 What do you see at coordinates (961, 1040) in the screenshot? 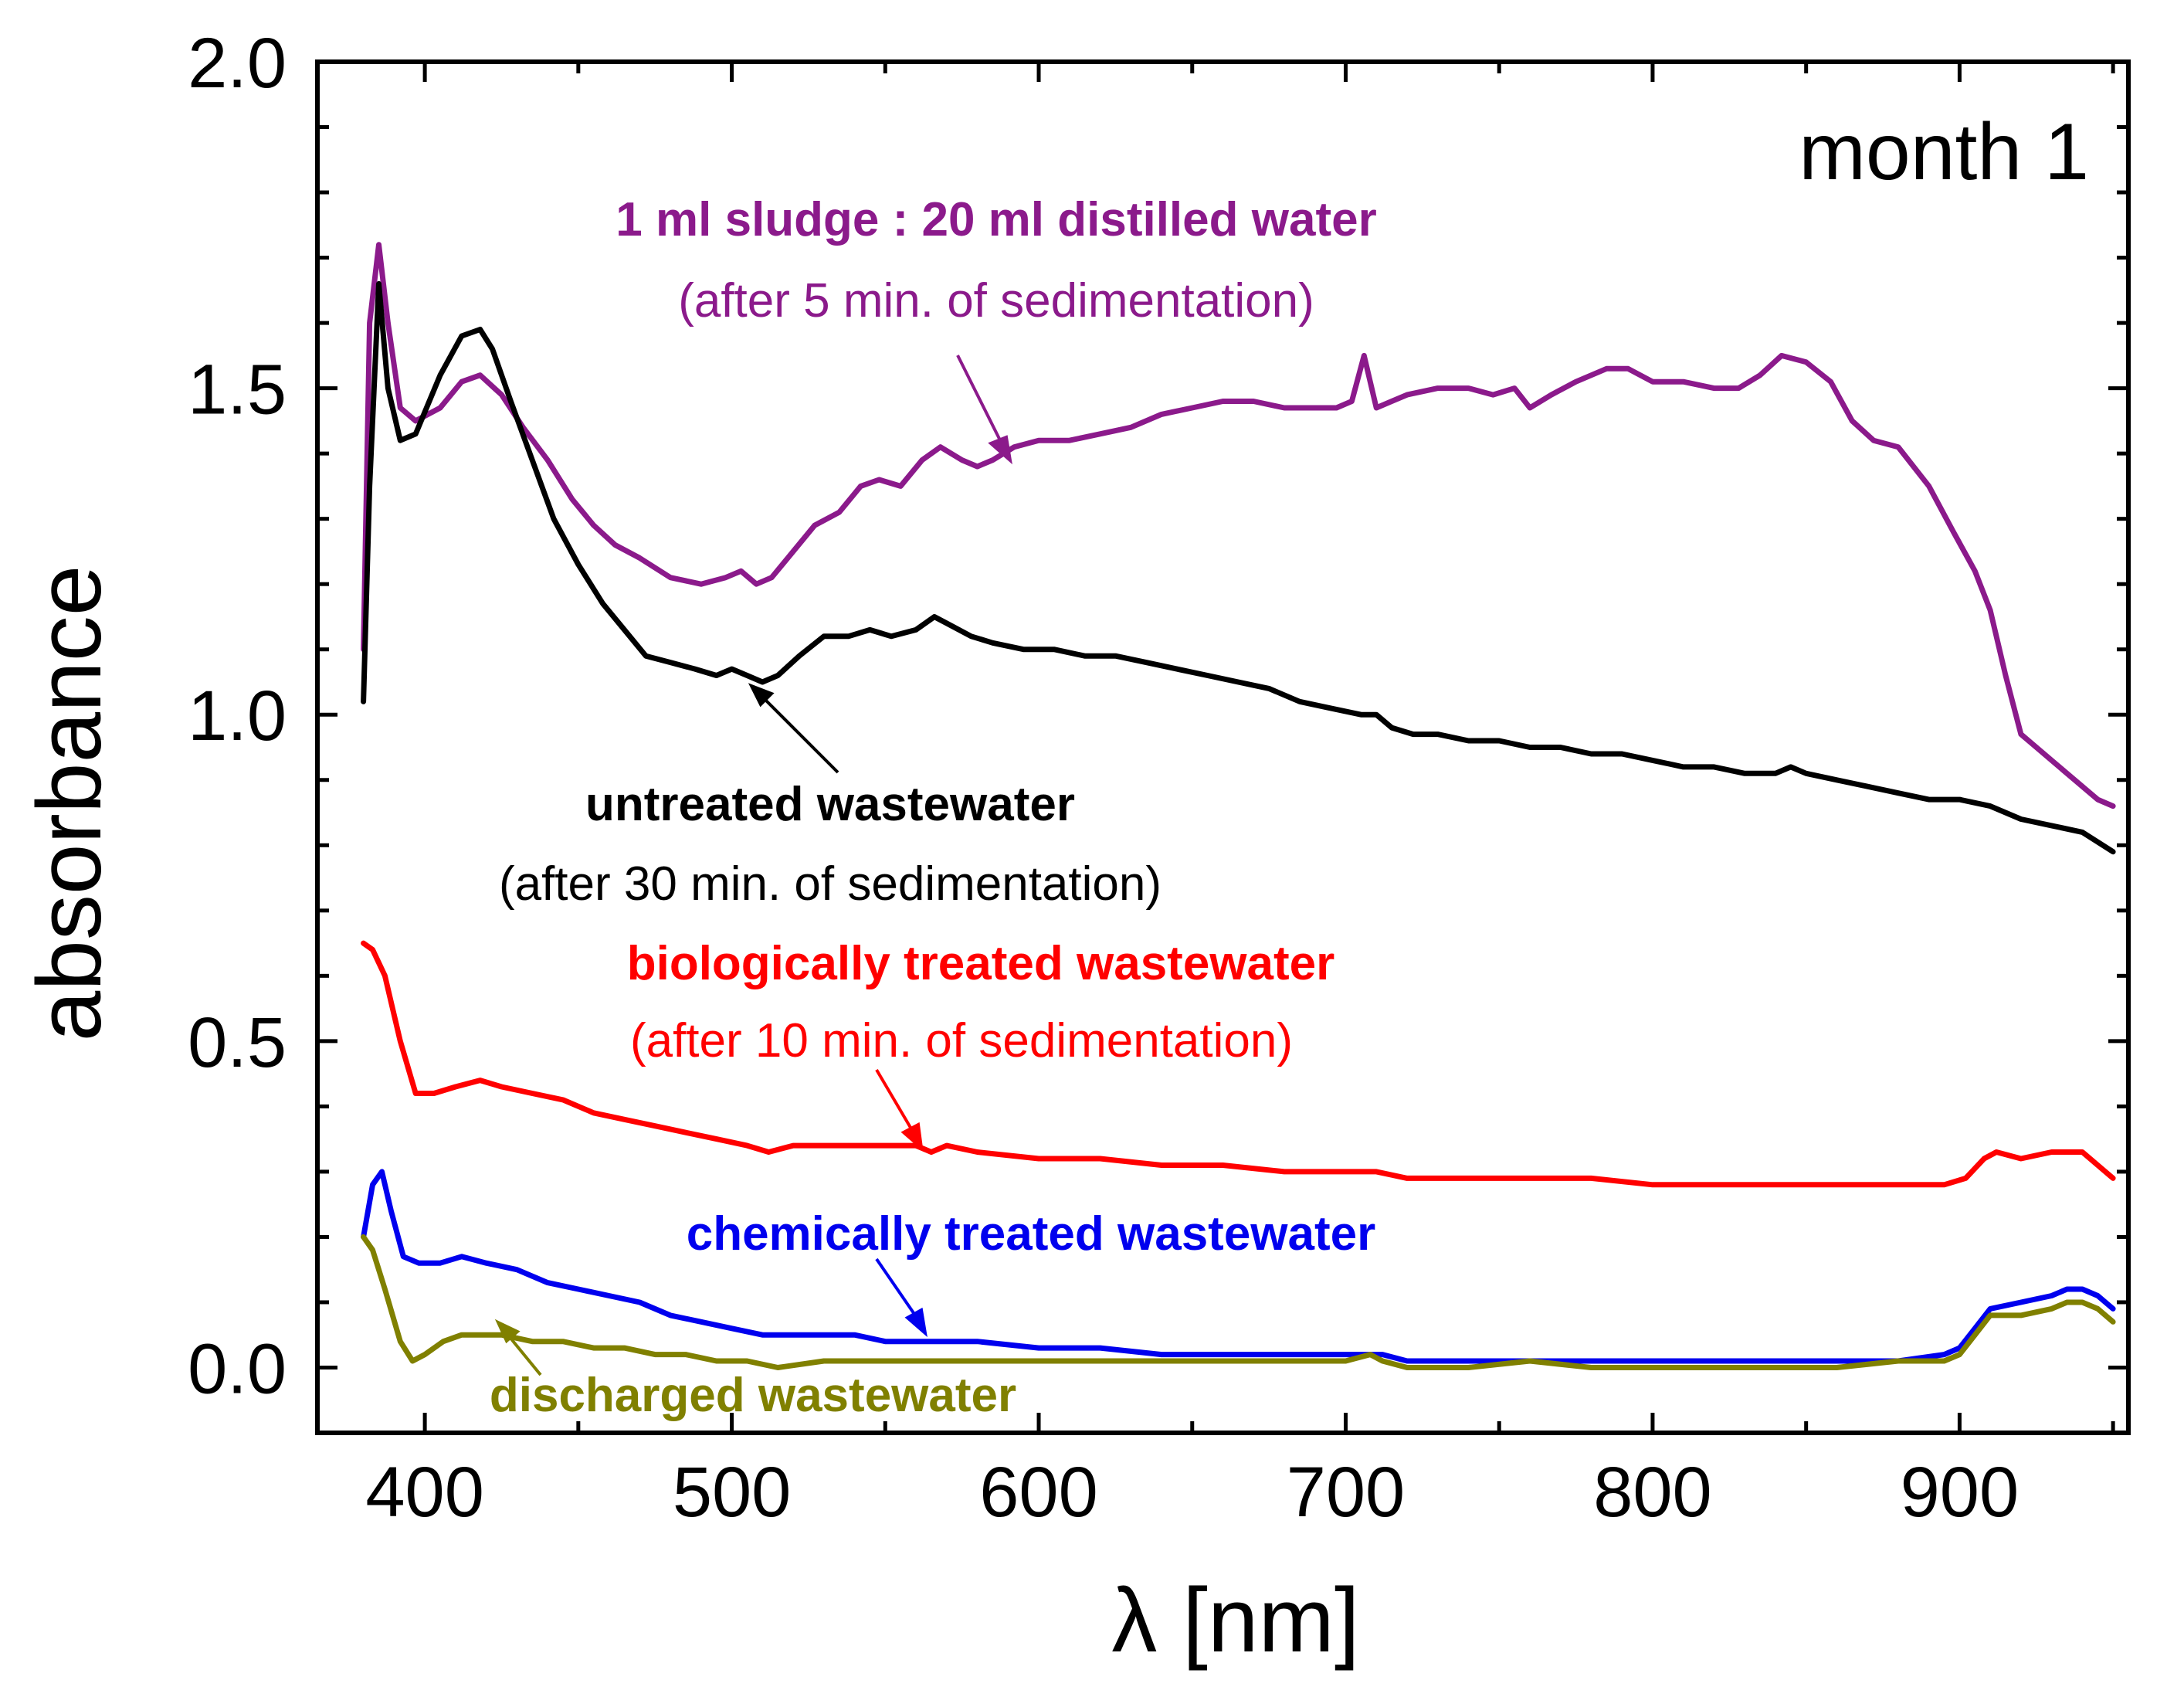
I see `annotation-biological-note: (after 10 min. of sedimentation)` at bounding box center [961, 1040].